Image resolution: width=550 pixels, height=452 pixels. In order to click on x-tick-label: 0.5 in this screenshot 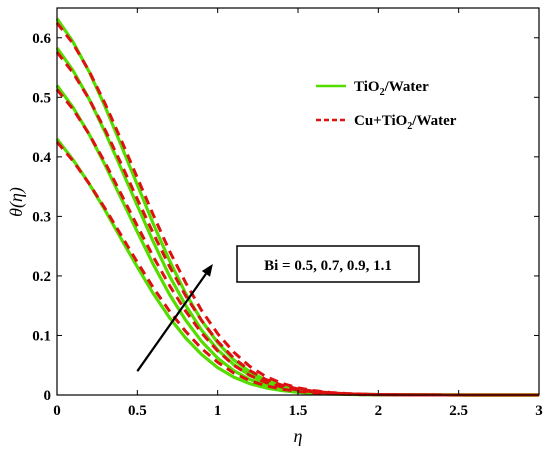, I will do `click(137, 411)`.